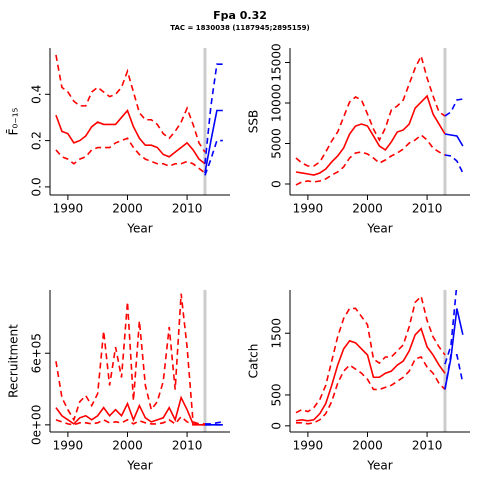 This screenshot has height=480, width=480. I want to click on y-axis-label: F̄₀₋₁₅, so click(13, 121).